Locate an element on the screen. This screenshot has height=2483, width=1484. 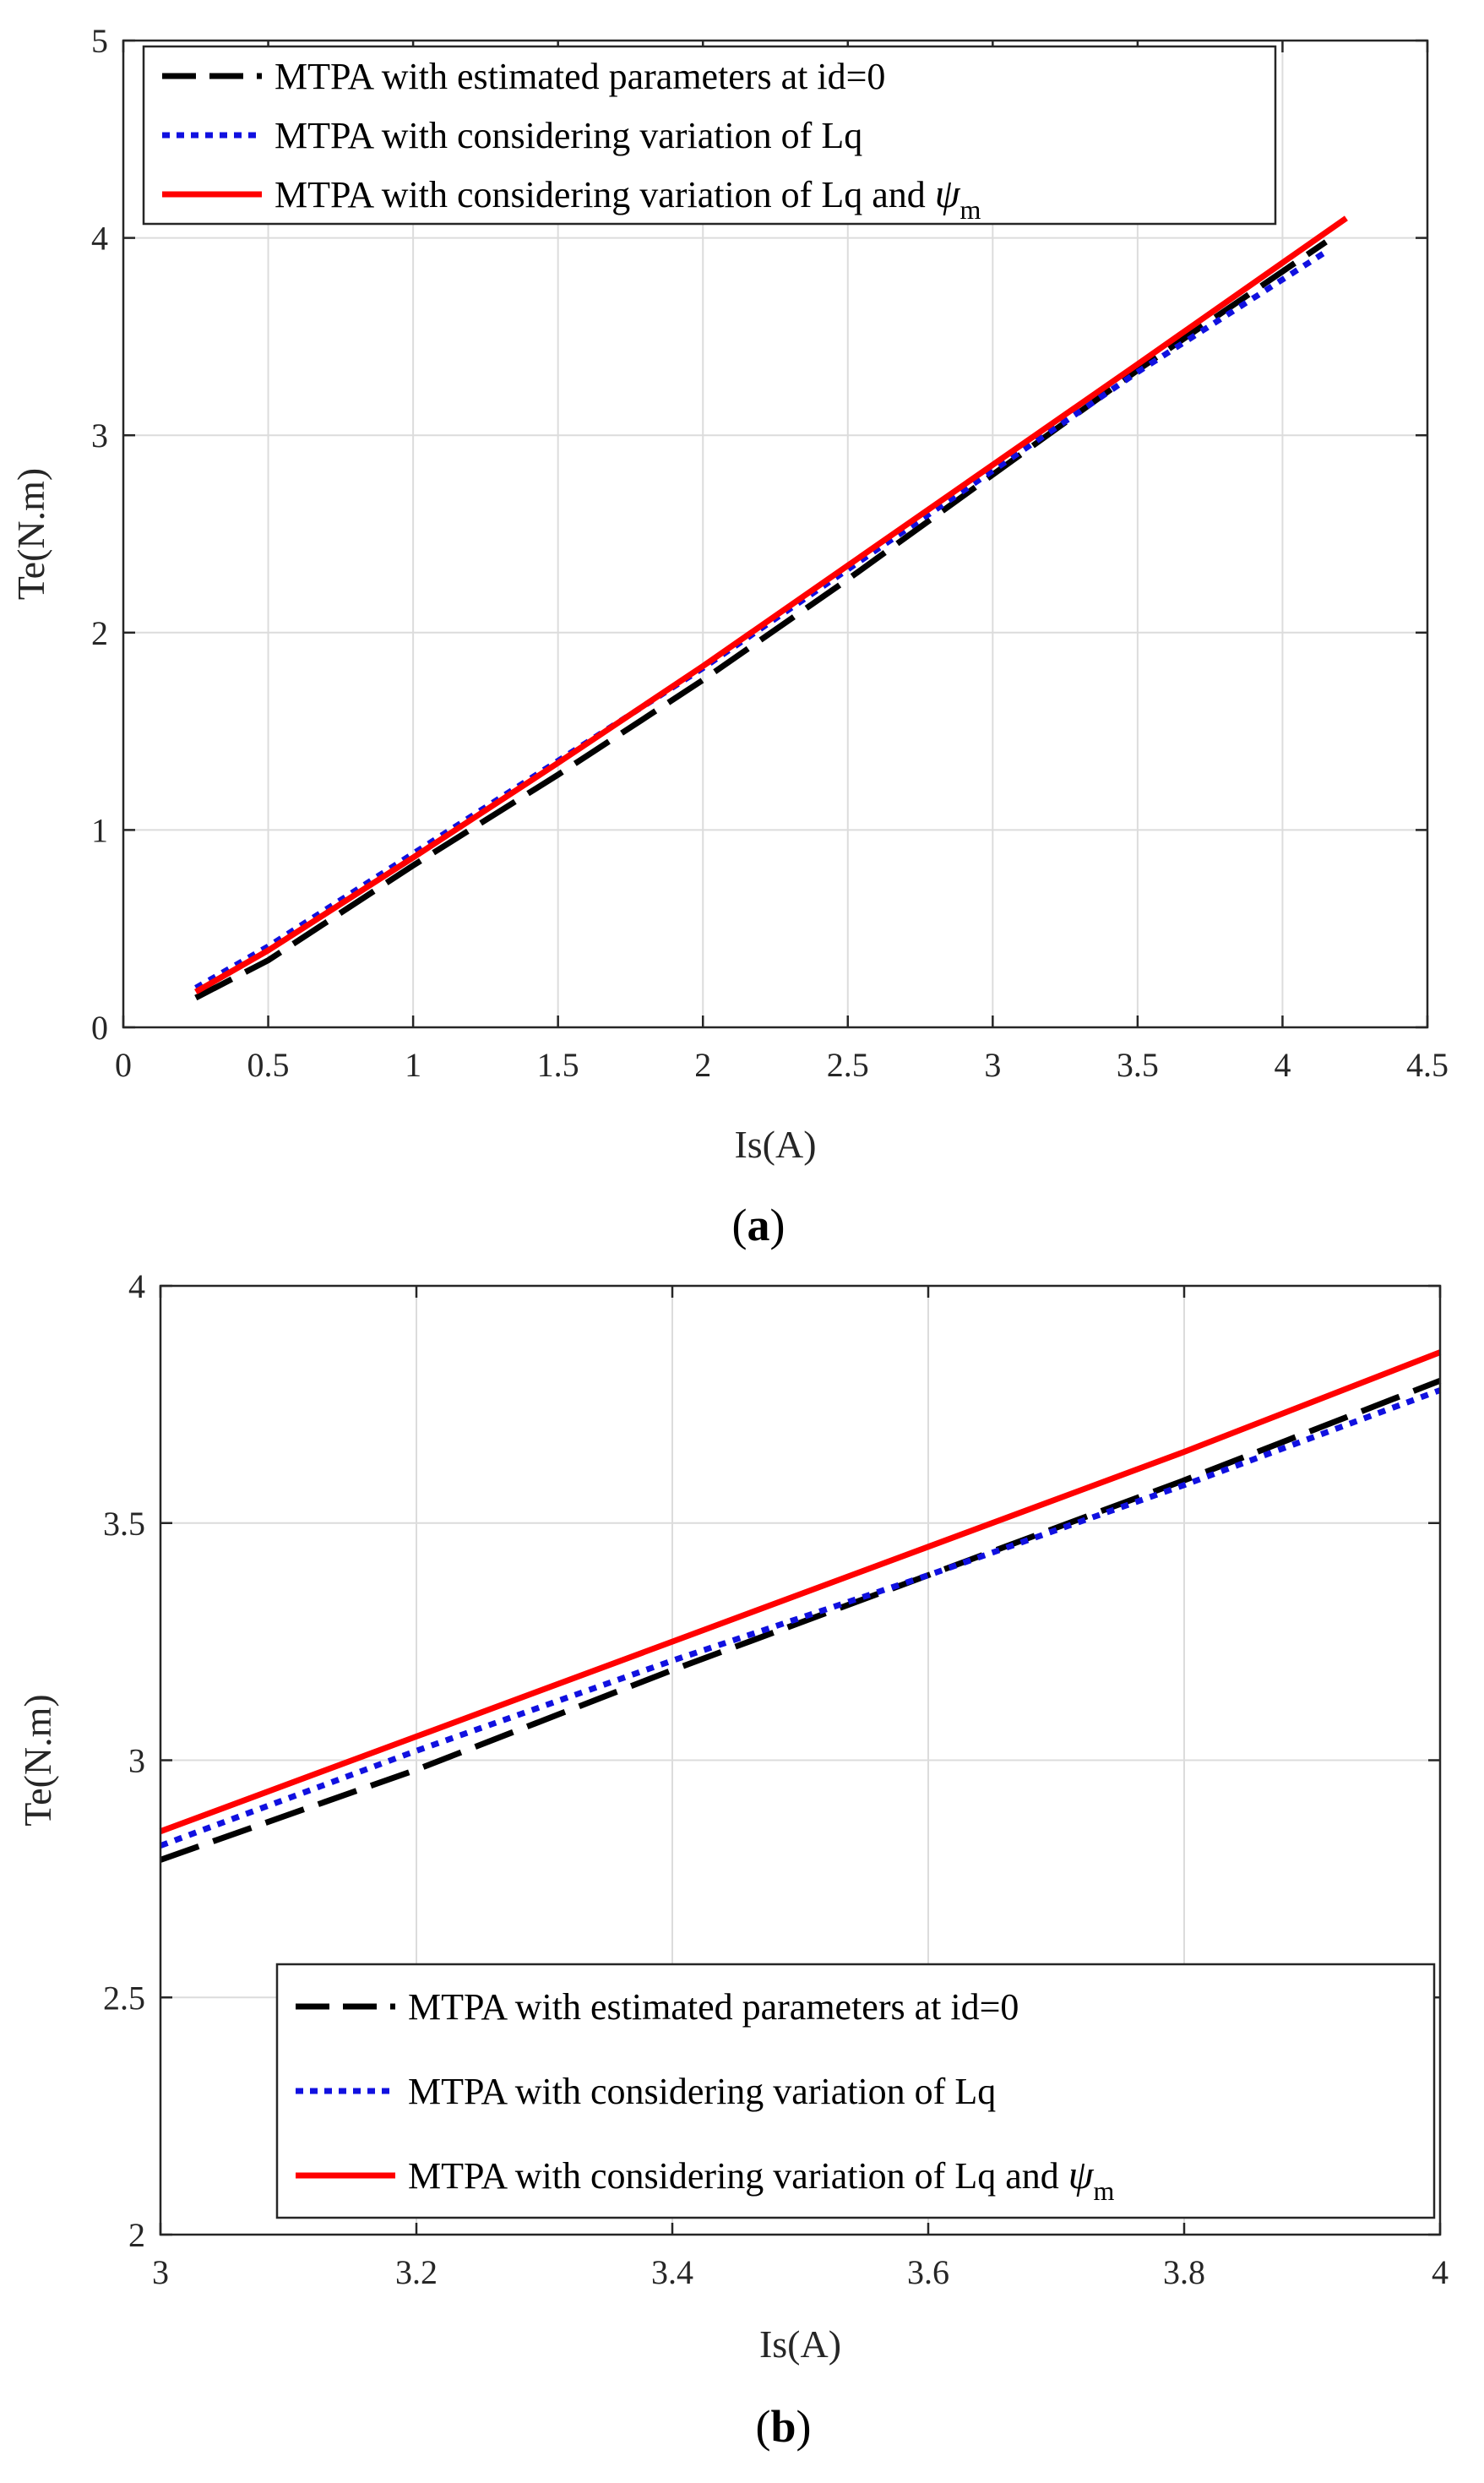
x-tick-label: 3.8 is located at coordinates (1184, 2272).